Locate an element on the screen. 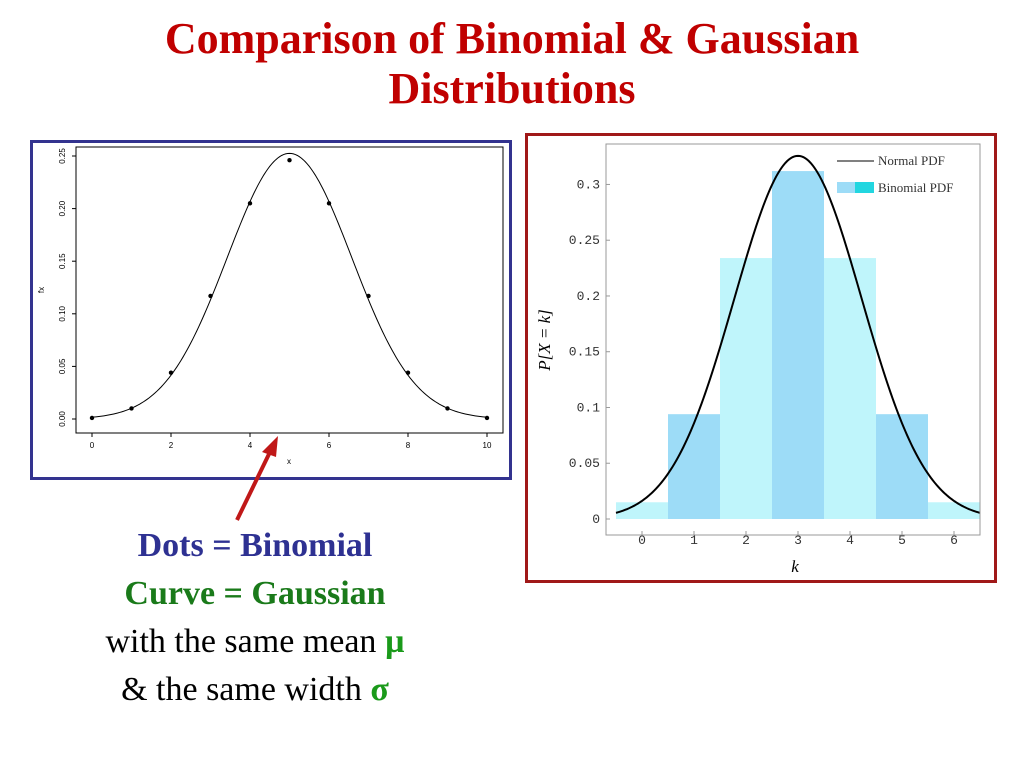 The width and height of the screenshot is (1024, 768). right-y-tick-label: 0.05 is located at coordinates (584, 463).